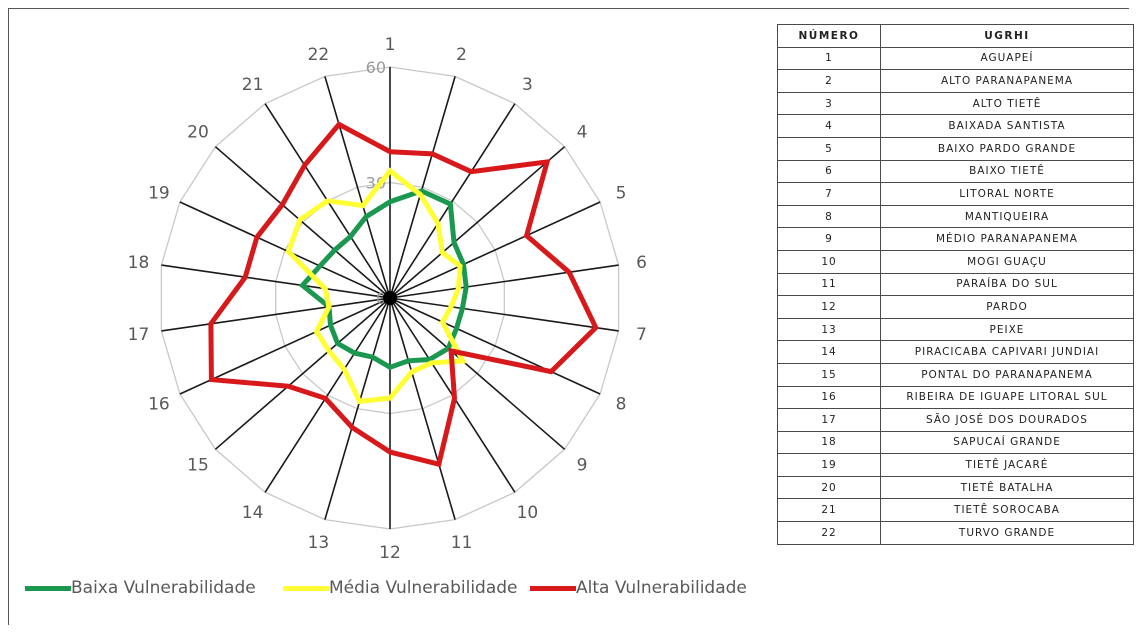 Image resolution: width=1137 pixels, height=633 pixels. Describe the element at coordinates (390, 45) in the screenshot. I see `category-label: 1` at that location.